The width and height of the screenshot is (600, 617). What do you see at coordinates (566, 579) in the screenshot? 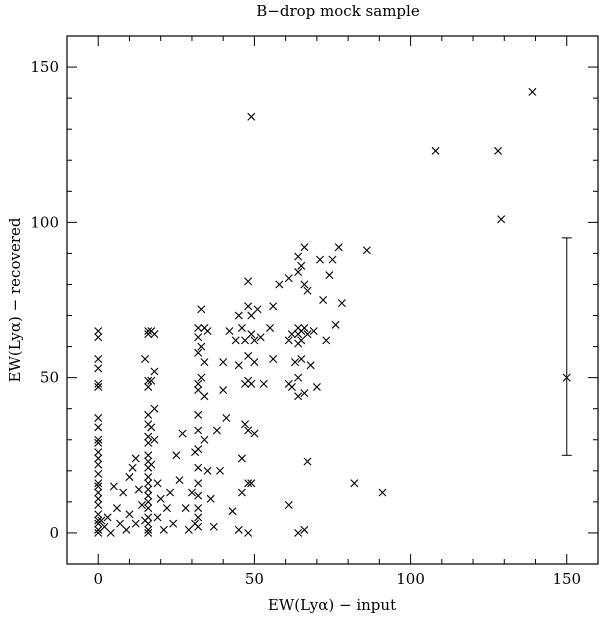
I see `x-tick-label: 150` at bounding box center [566, 579].